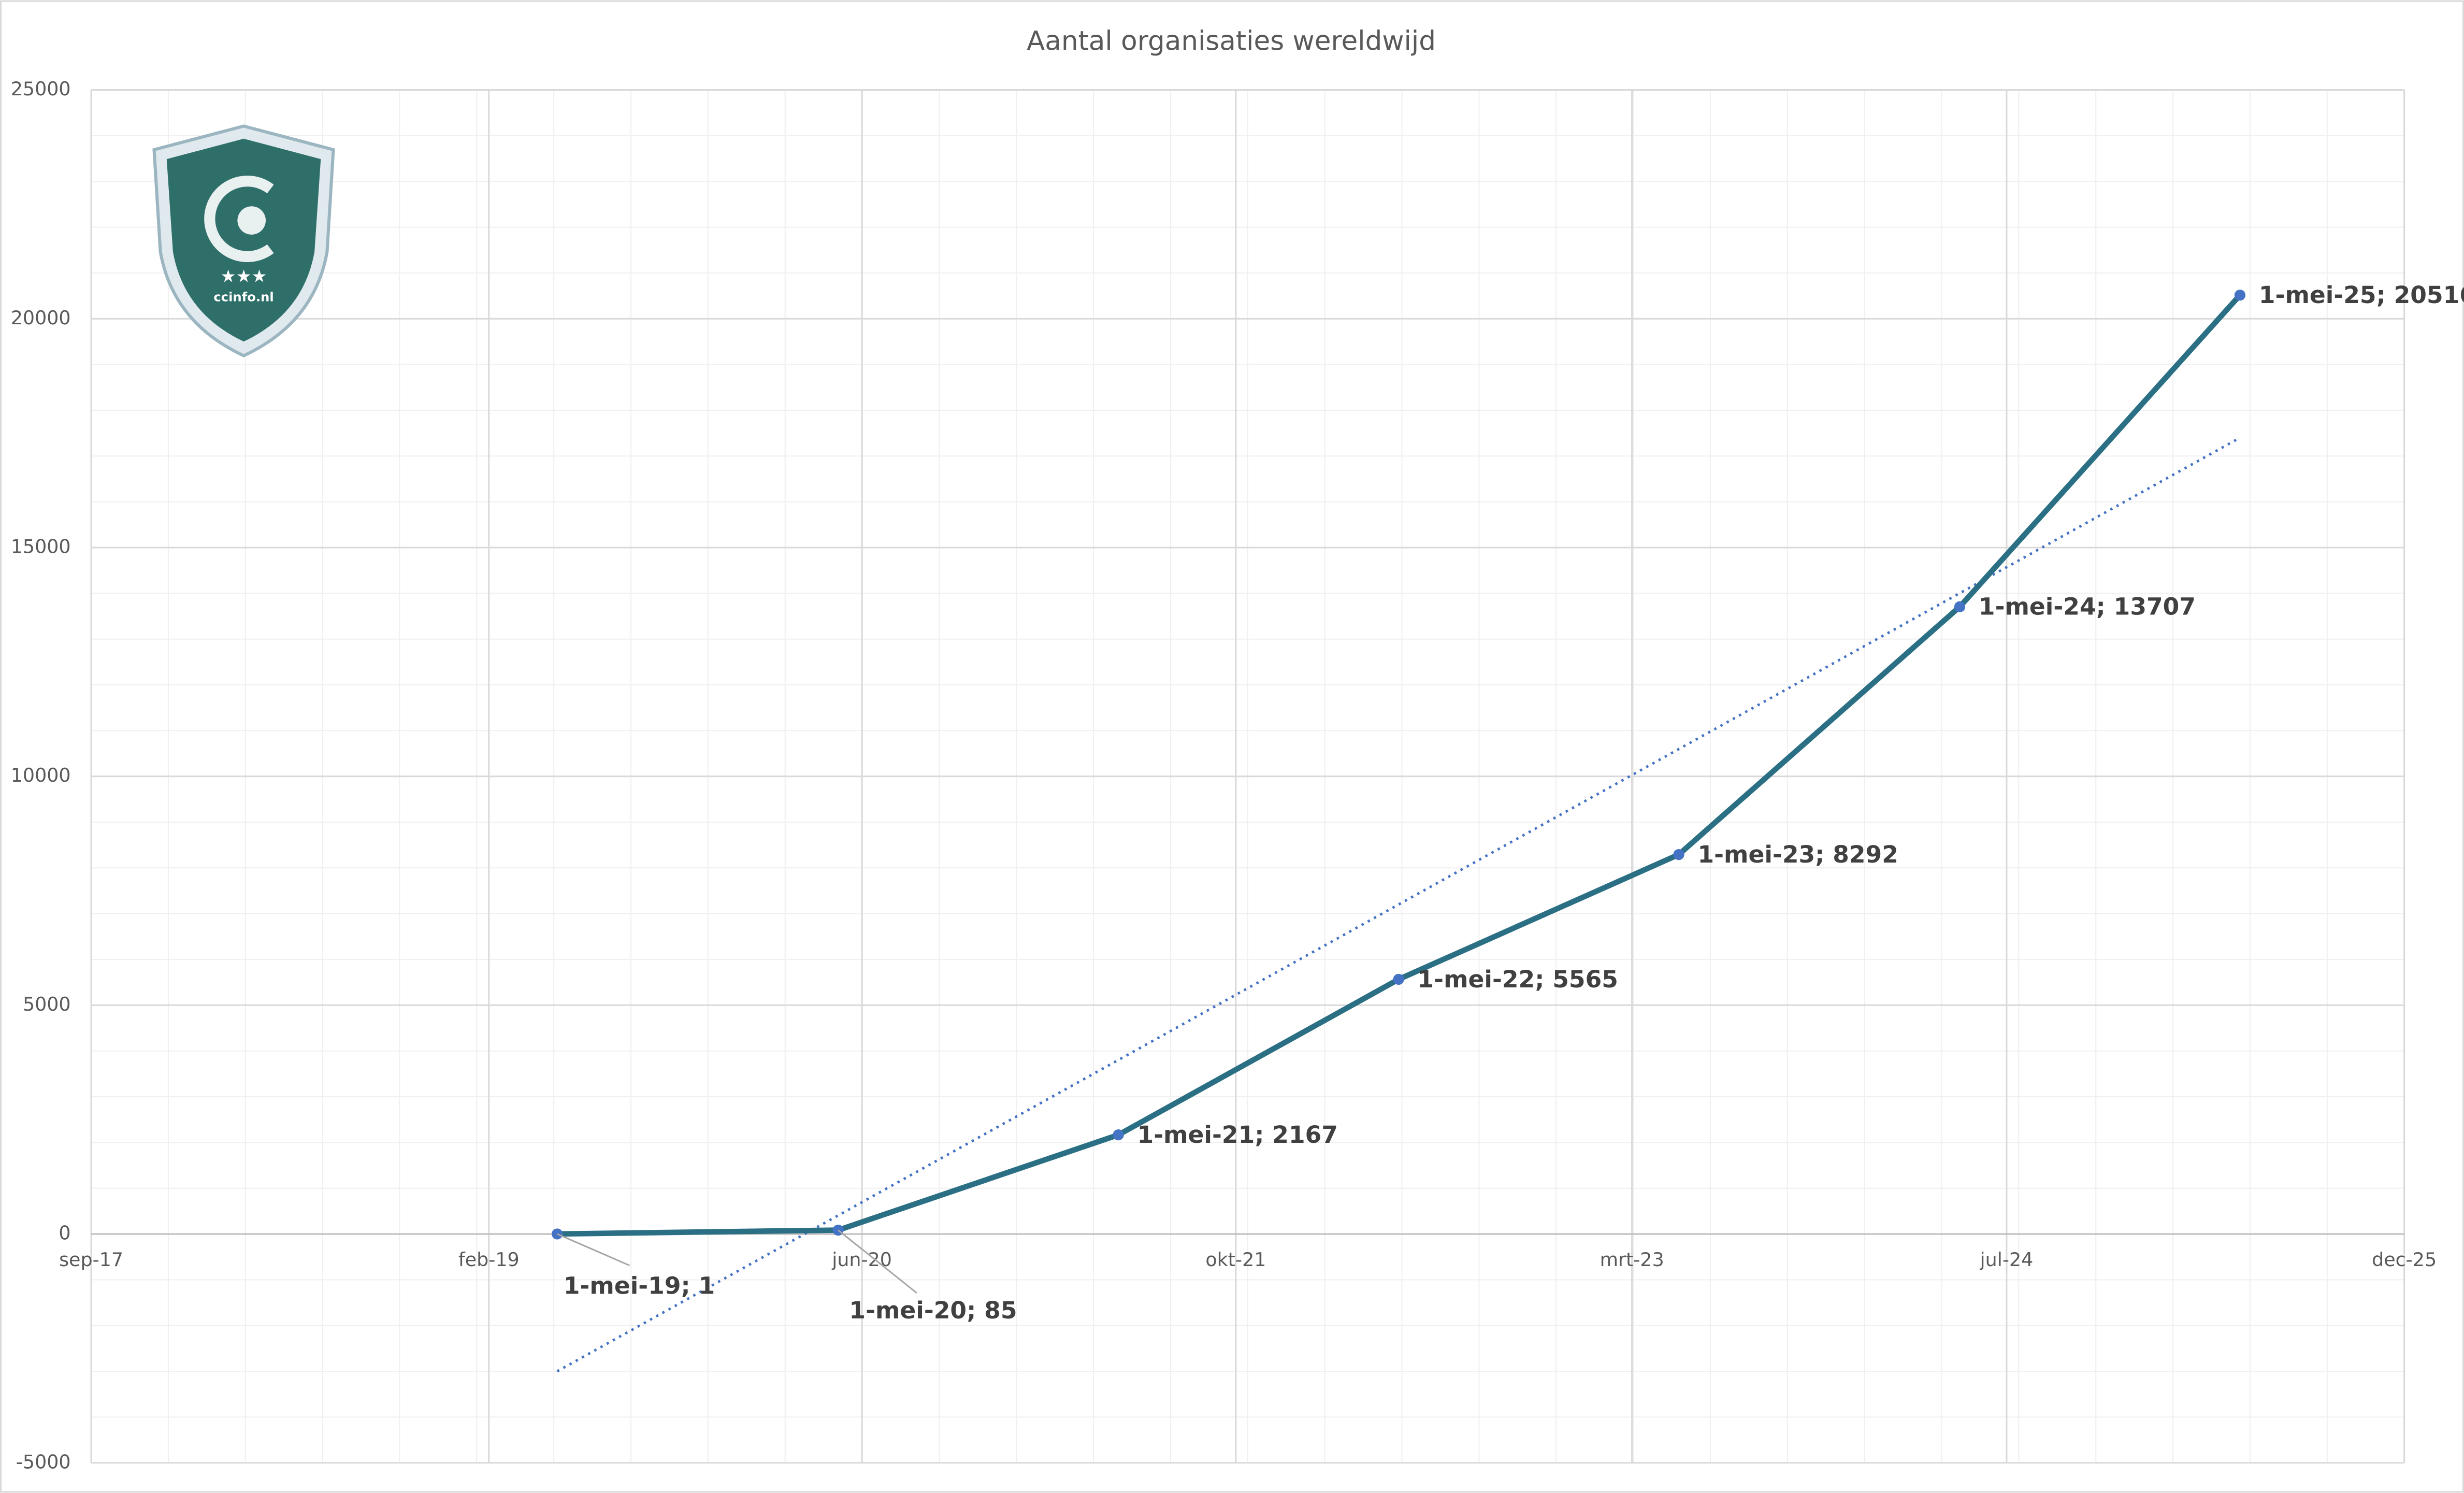 Image resolution: width=2464 pixels, height=1493 pixels. I want to click on data-label: 1-mei-19; 1, so click(639, 1286).